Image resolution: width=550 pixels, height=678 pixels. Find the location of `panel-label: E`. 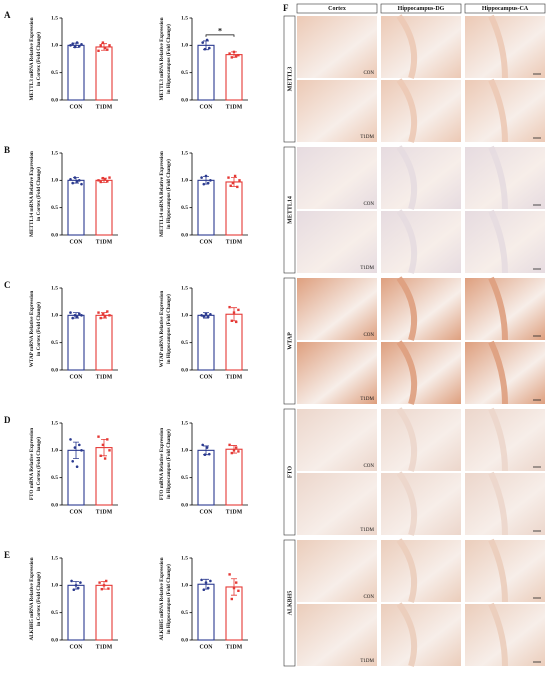

panel-label: E is located at coordinates (7, 555).